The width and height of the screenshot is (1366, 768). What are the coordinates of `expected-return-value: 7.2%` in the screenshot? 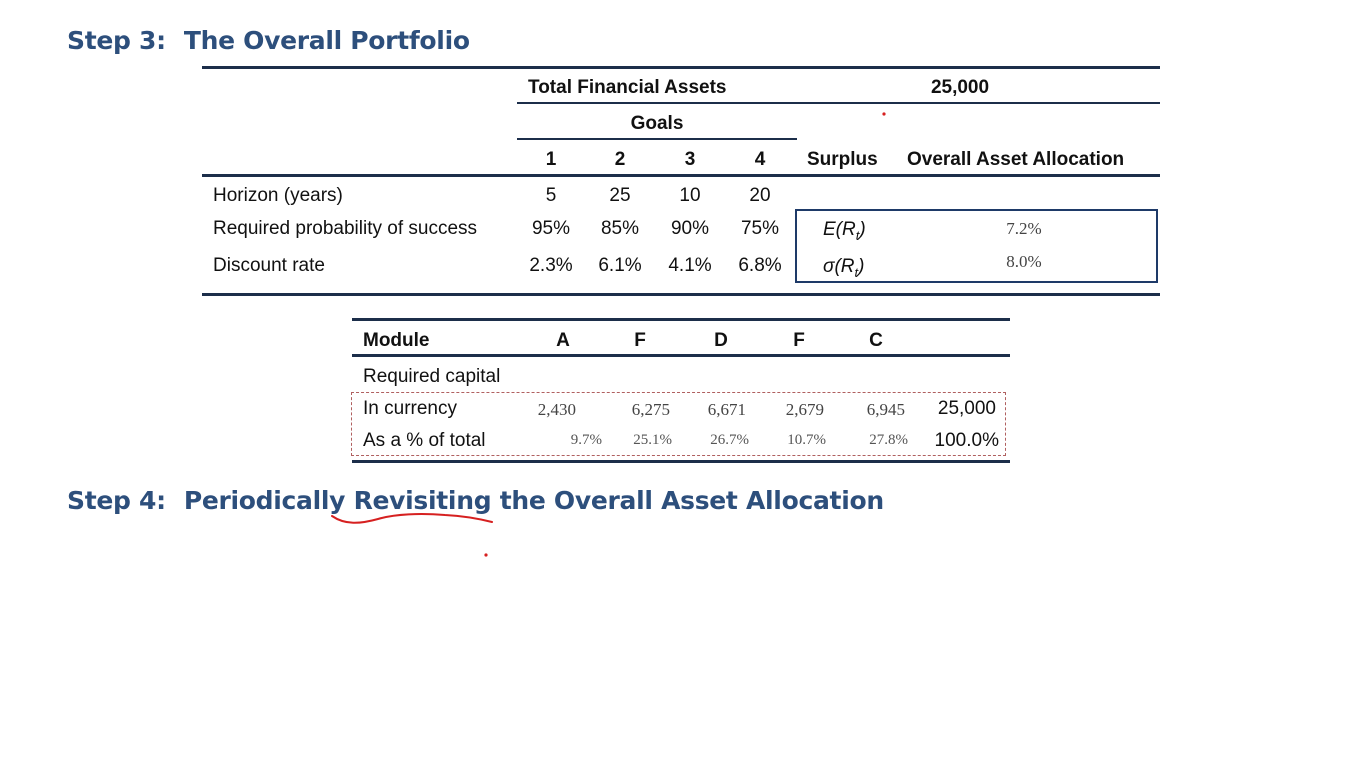 It's located at (1024, 228).